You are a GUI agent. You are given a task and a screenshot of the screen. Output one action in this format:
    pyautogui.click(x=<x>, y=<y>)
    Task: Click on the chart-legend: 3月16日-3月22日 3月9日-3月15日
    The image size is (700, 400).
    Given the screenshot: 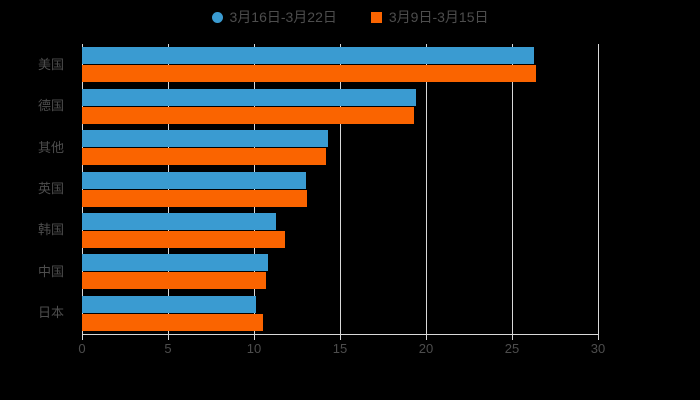 What is the action you would take?
    pyautogui.click(x=350, y=17)
    